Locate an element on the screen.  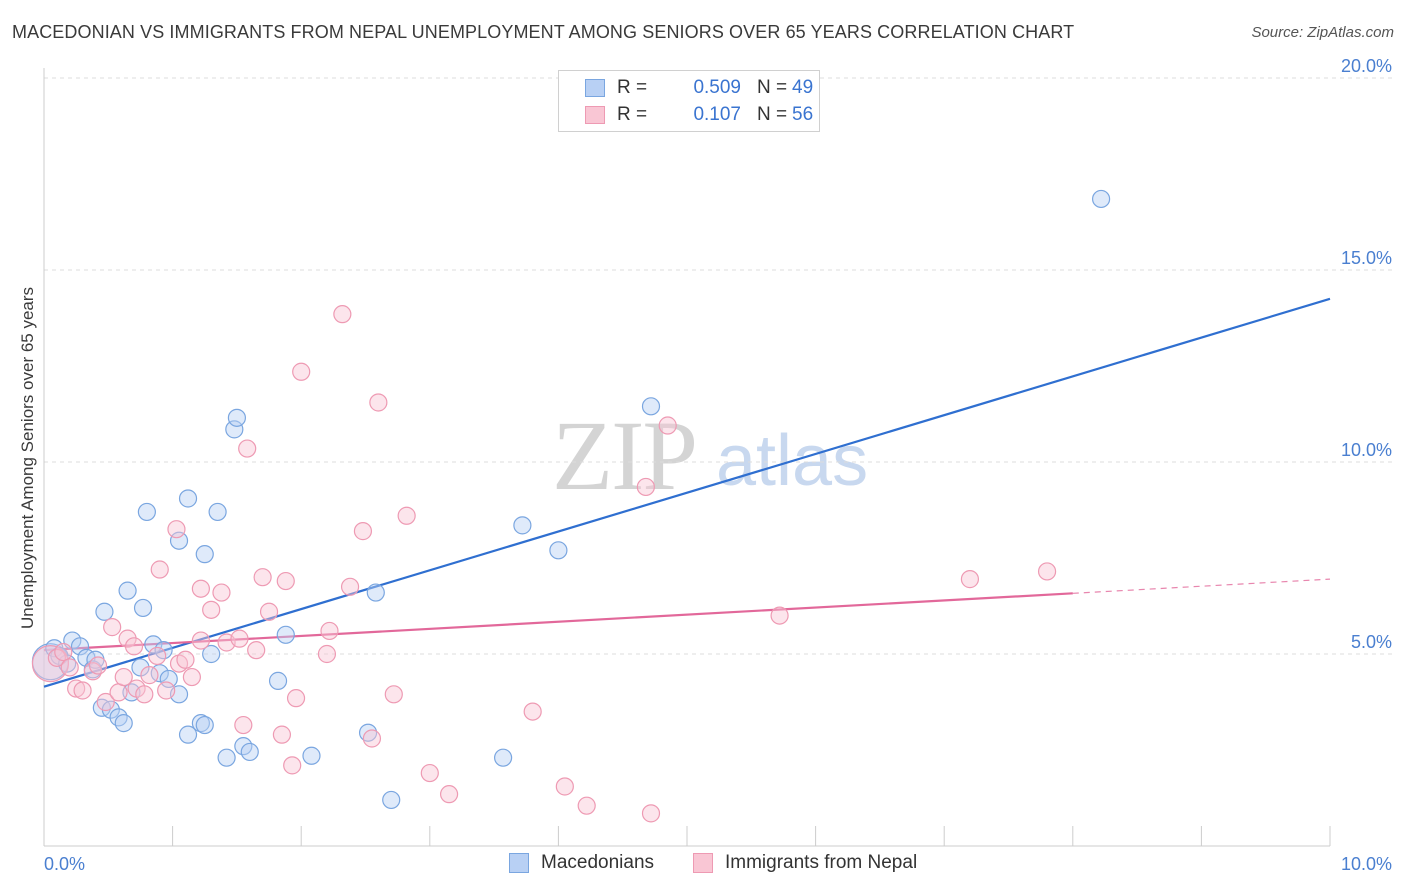
nepal-n-value: 56 is located at coordinates (803, 114).